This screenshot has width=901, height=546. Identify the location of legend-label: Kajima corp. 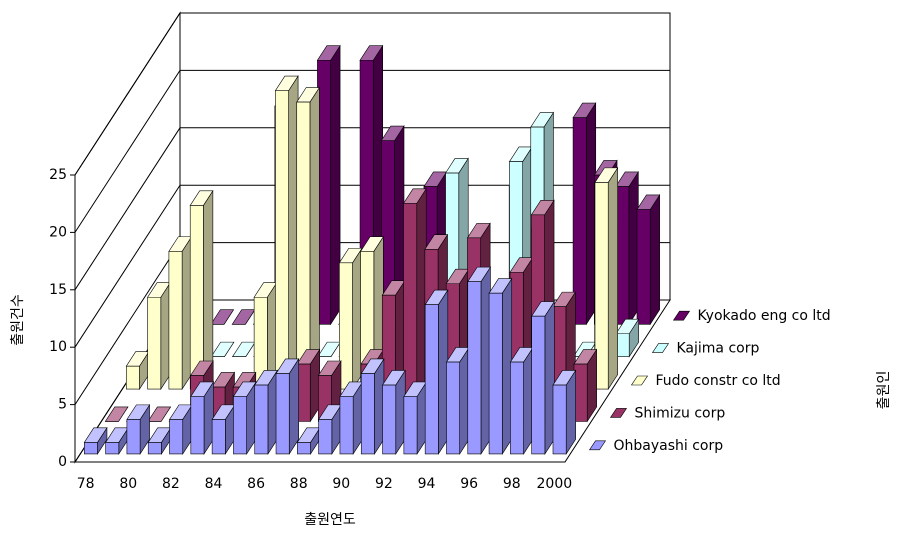
(718, 349).